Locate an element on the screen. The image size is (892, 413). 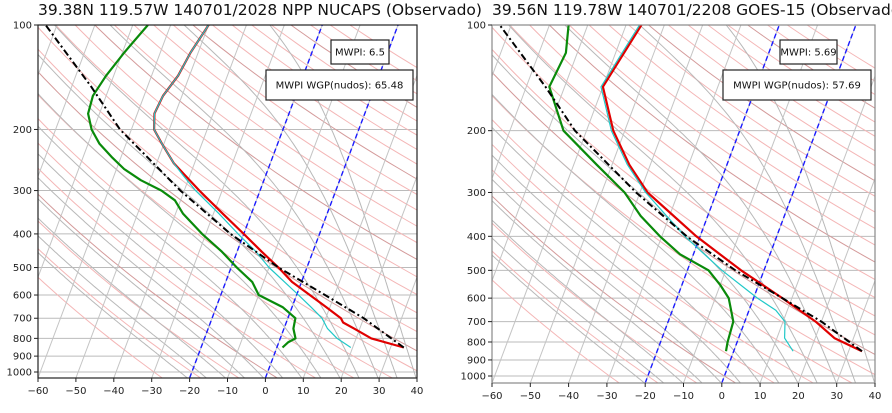
mwpi-wgp-annotation: MWPI WGP(nudos): 57.69 is located at coordinates (797, 85).